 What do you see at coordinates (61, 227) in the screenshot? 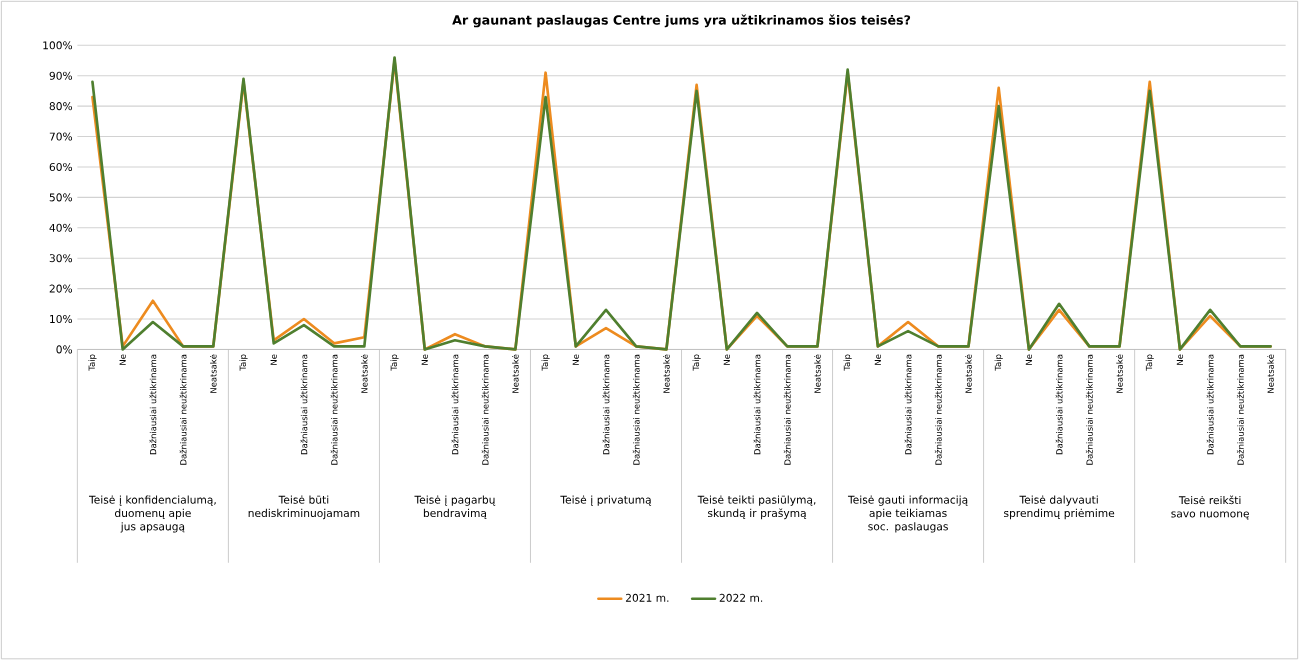
I see `y-tick-label: 40%` at bounding box center [61, 227].